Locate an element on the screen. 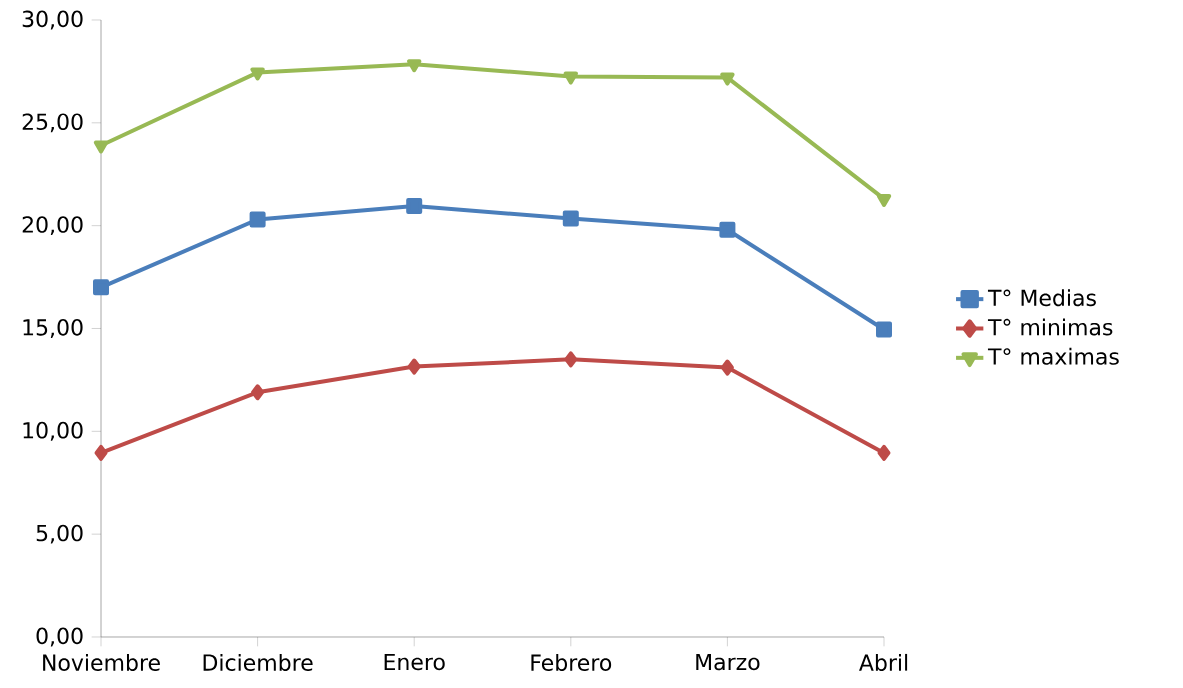 This screenshot has width=1183, height=688. x-tick-label: Abril is located at coordinates (883, 662).